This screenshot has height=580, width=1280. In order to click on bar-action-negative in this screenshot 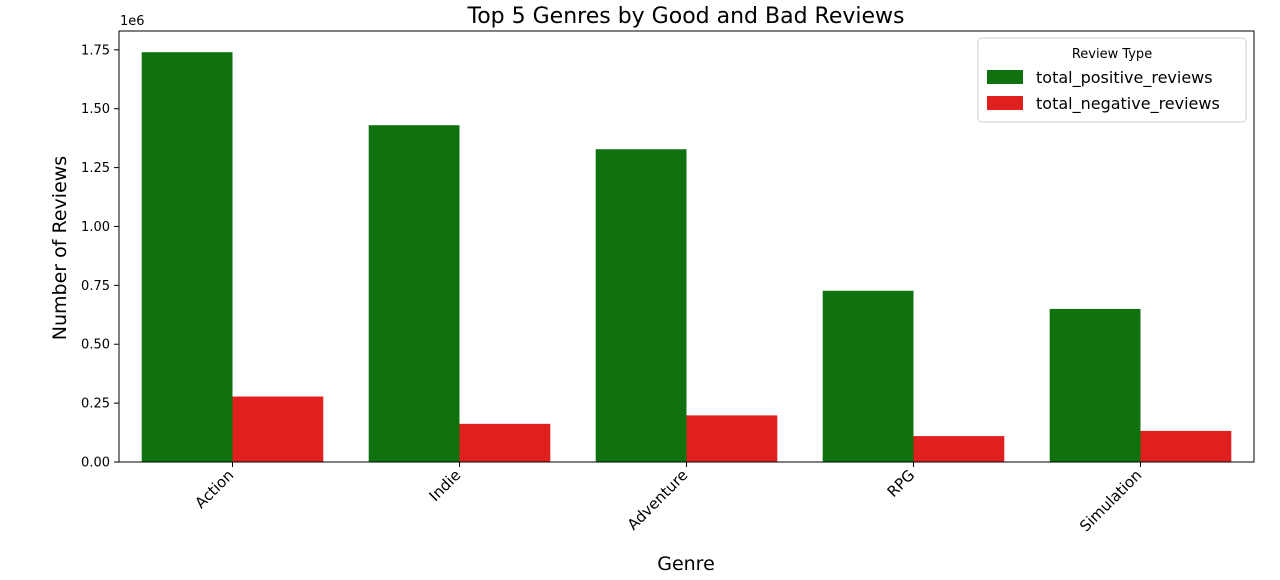, I will do `click(278, 429)`.